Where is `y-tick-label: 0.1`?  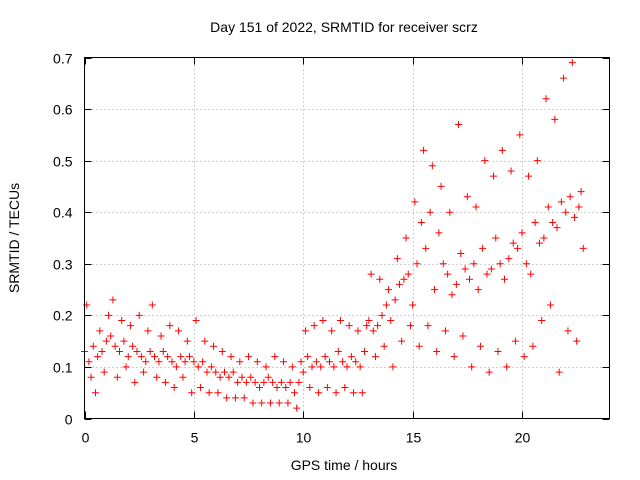 y-tick-label: 0.1 is located at coordinates (63, 368).